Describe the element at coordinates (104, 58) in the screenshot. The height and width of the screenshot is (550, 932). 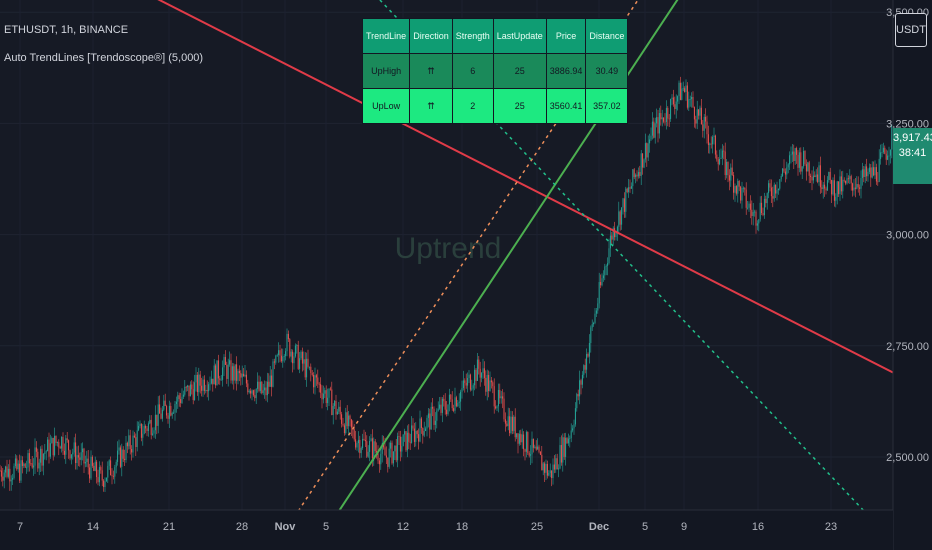
I see `indicator-label: Auto TrendLines [Trendoscope®] (5,000)` at that location.